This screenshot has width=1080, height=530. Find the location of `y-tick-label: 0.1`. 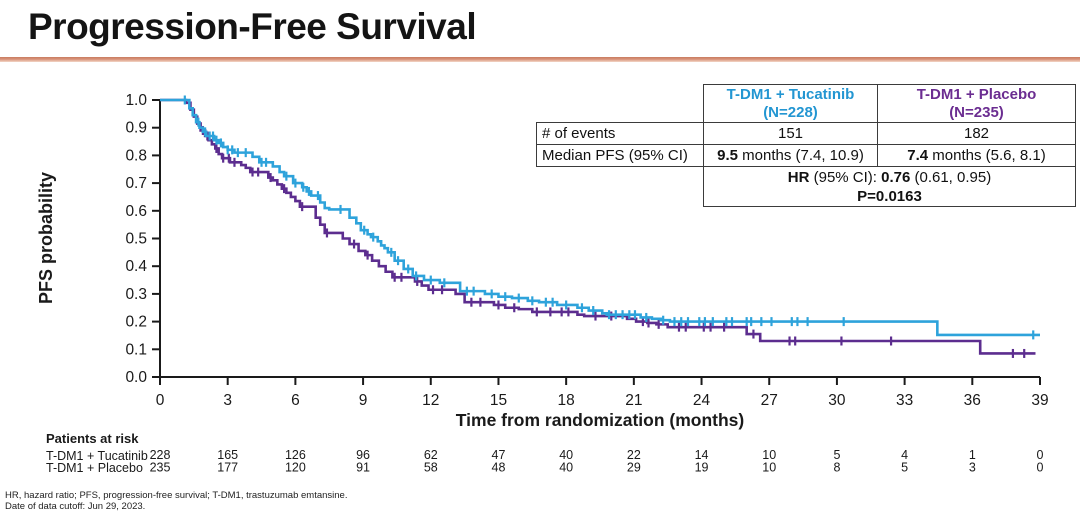

y-tick-label: 0.1 is located at coordinates (136, 349).